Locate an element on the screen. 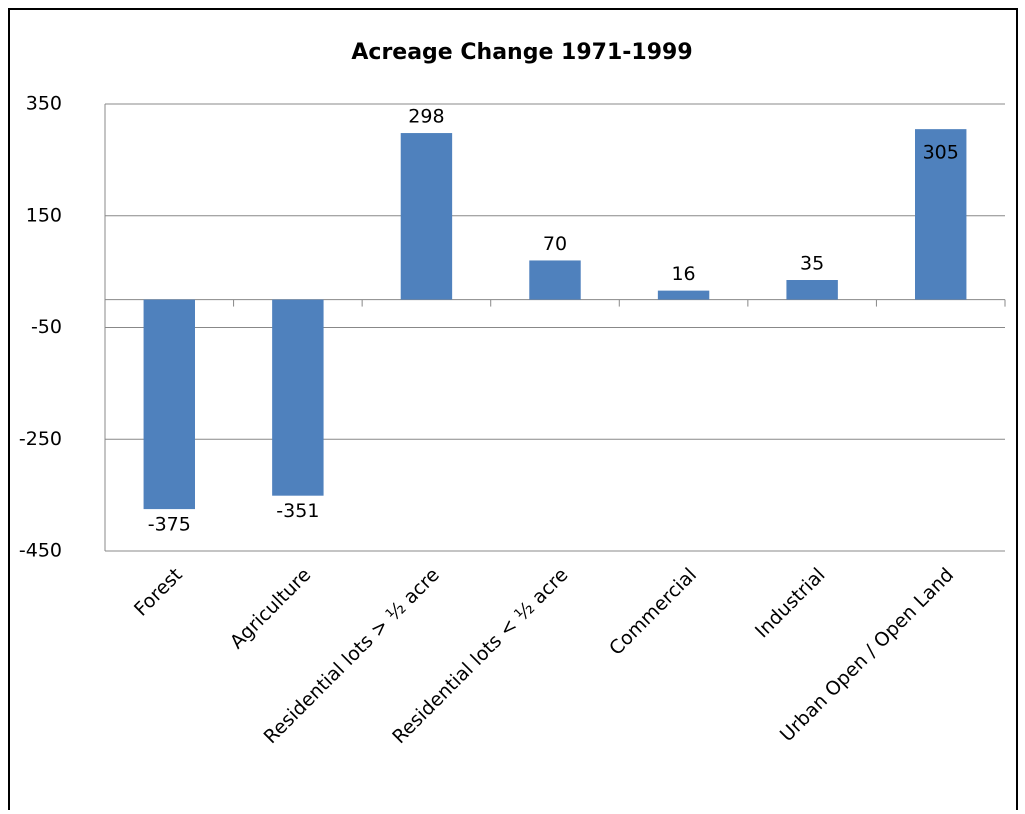 The height and width of the screenshot is (814, 1025). data-label: 298 is located at coordinates (426, 117).